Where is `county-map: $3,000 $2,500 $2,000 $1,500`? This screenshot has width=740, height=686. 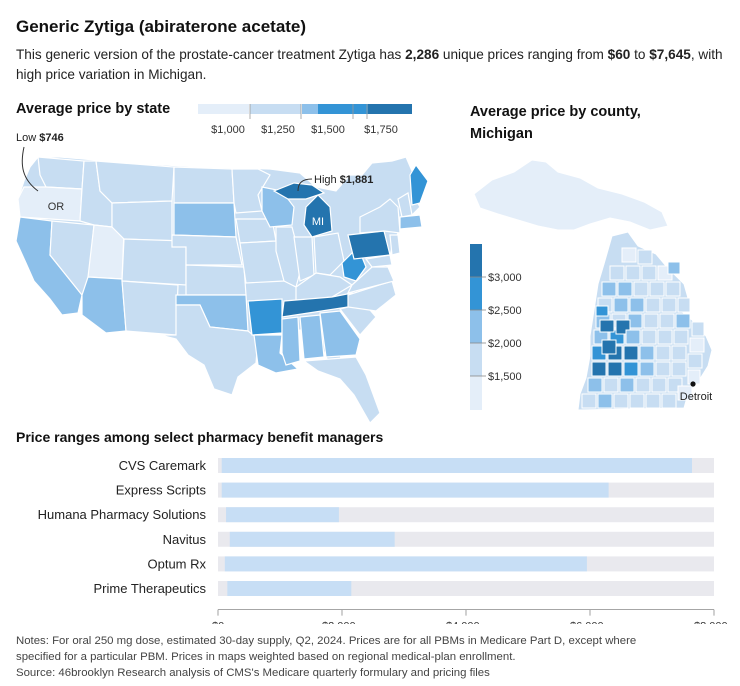
county-map: $3,000 $2,500 $2,000 $1,500 is located at coordinates (591, 285).